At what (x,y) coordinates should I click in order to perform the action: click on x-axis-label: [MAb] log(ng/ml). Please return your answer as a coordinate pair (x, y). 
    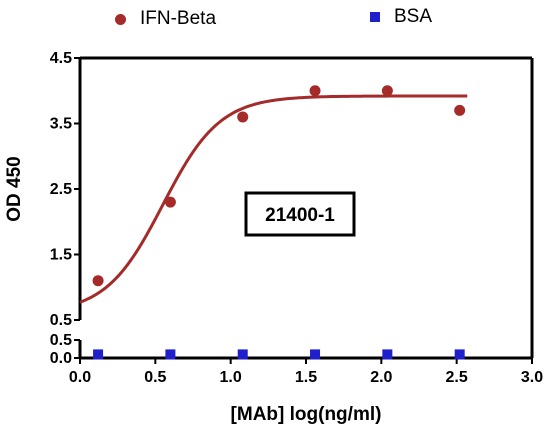
    Looking at the image, I should click on (306, 414).